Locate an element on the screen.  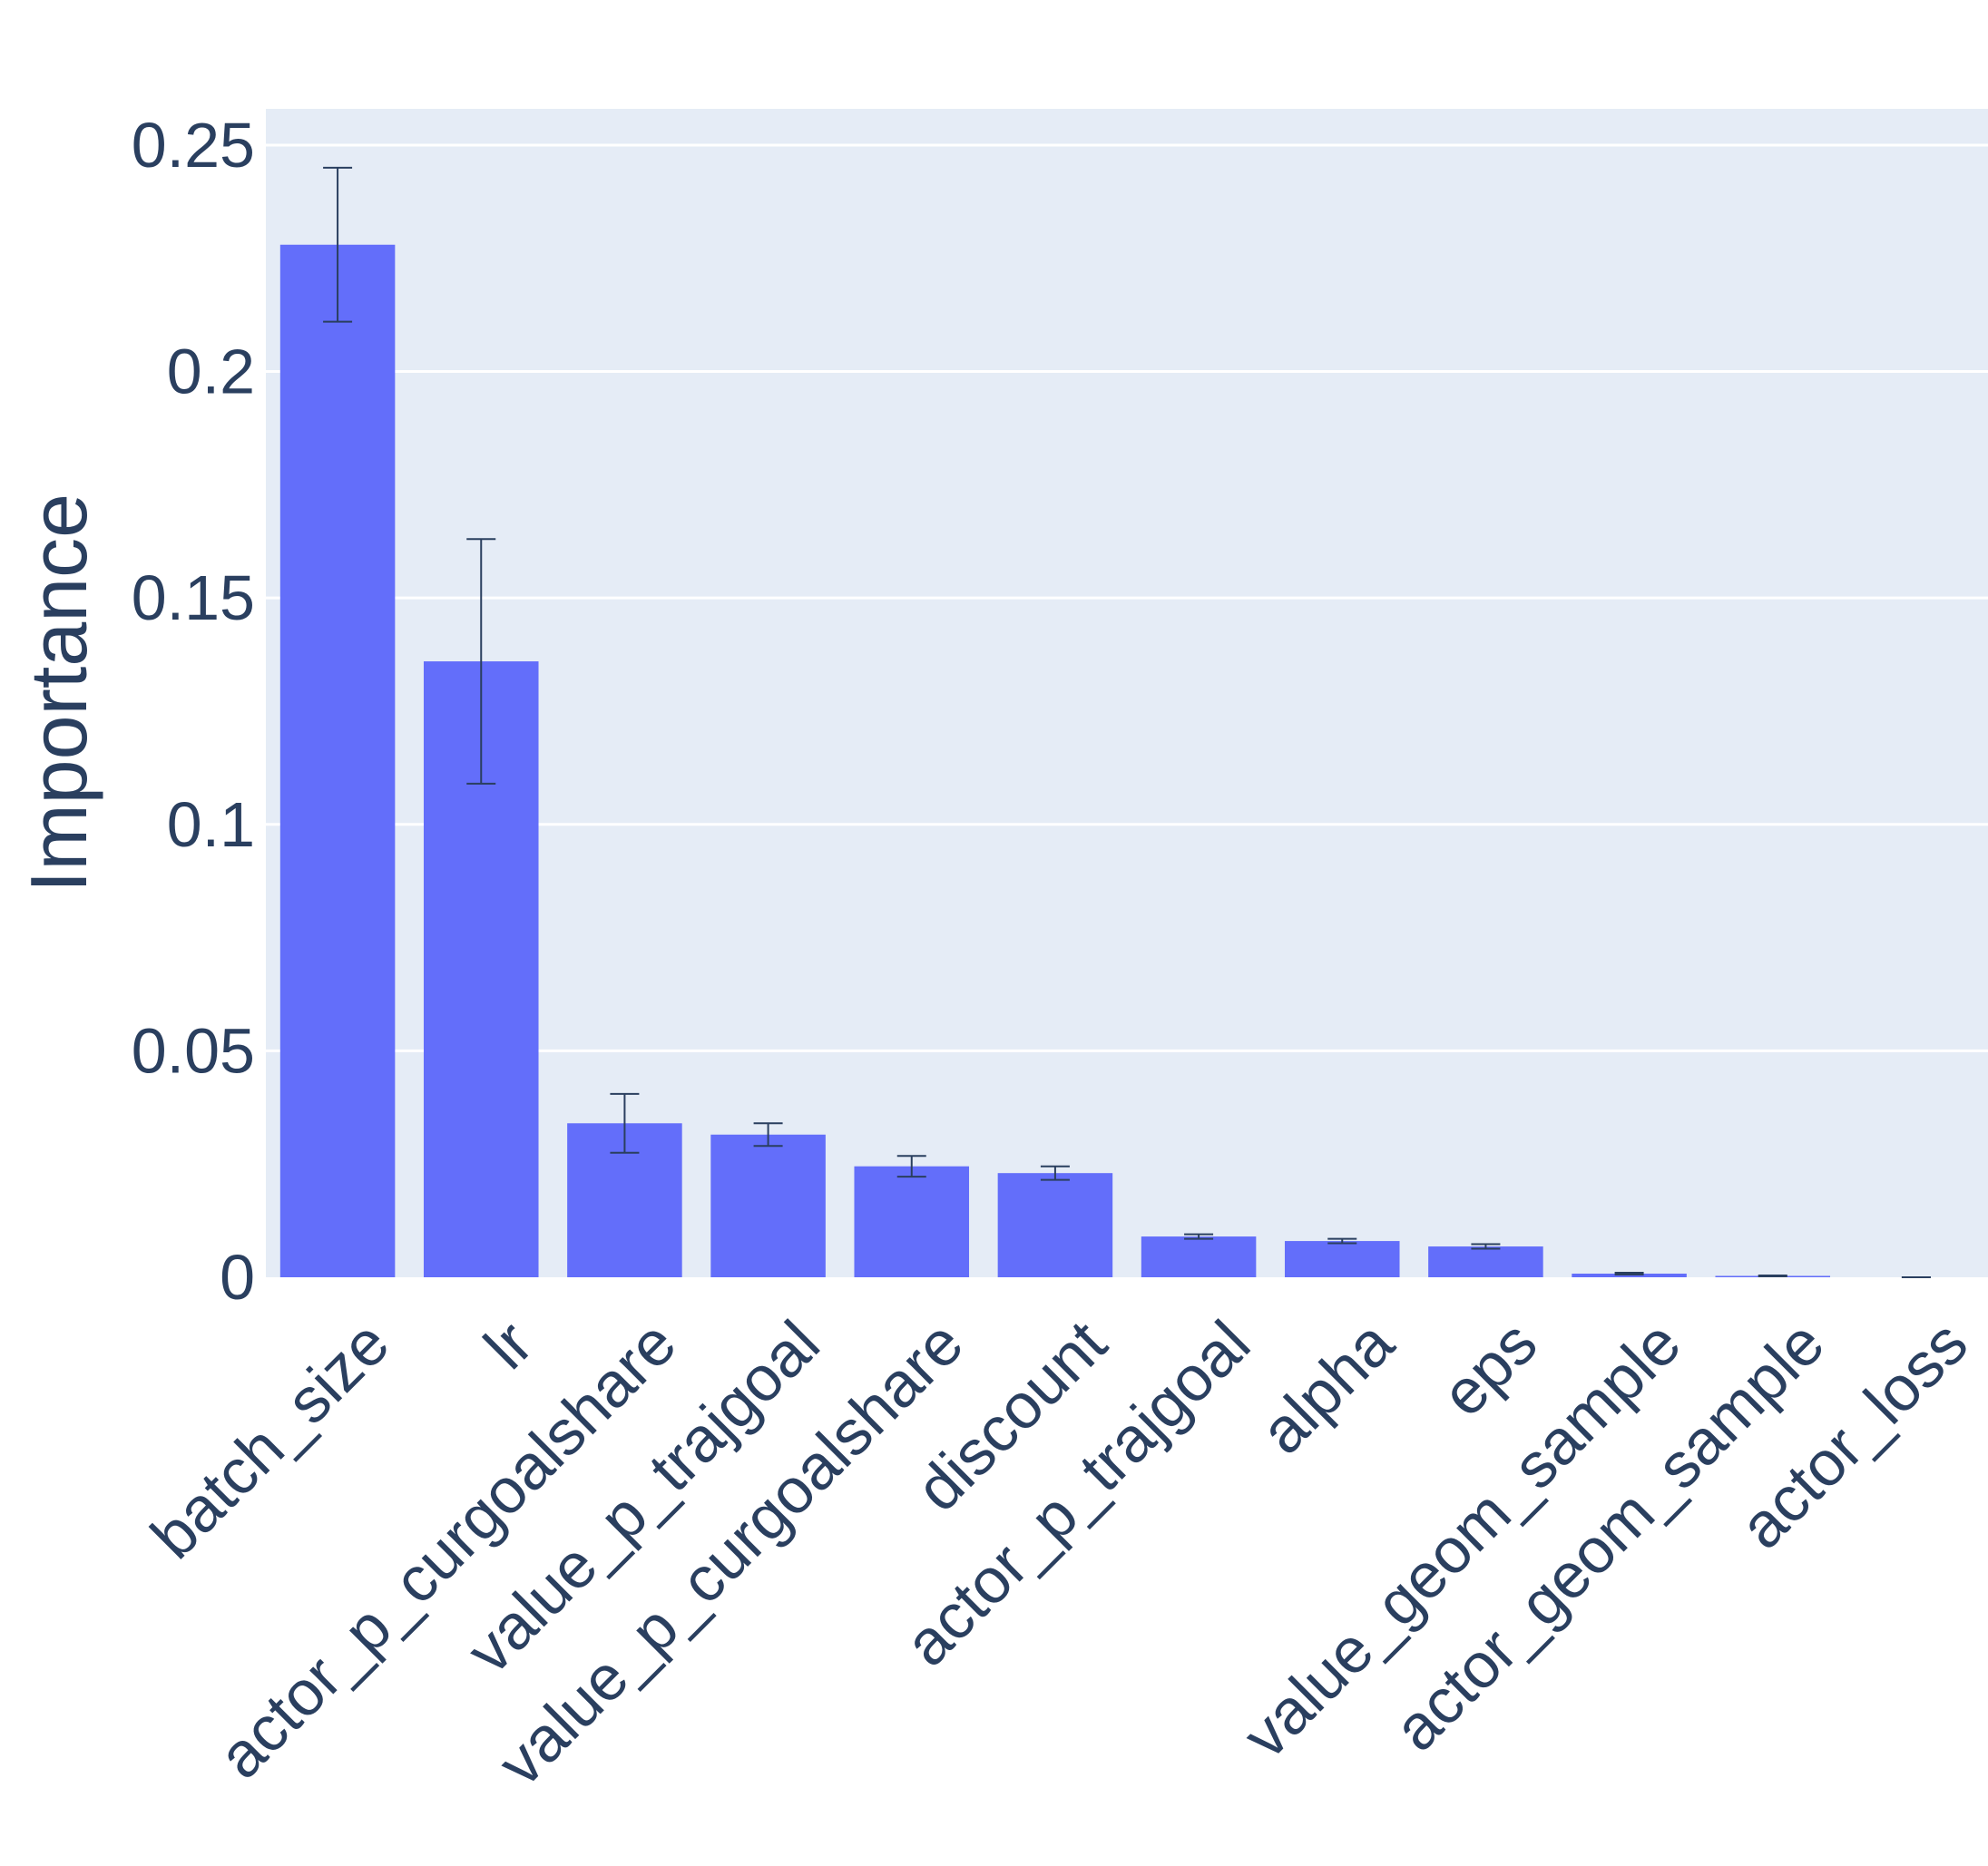
error-bar-actor_p_curgoalshare is located at coordinates (625, 1123).